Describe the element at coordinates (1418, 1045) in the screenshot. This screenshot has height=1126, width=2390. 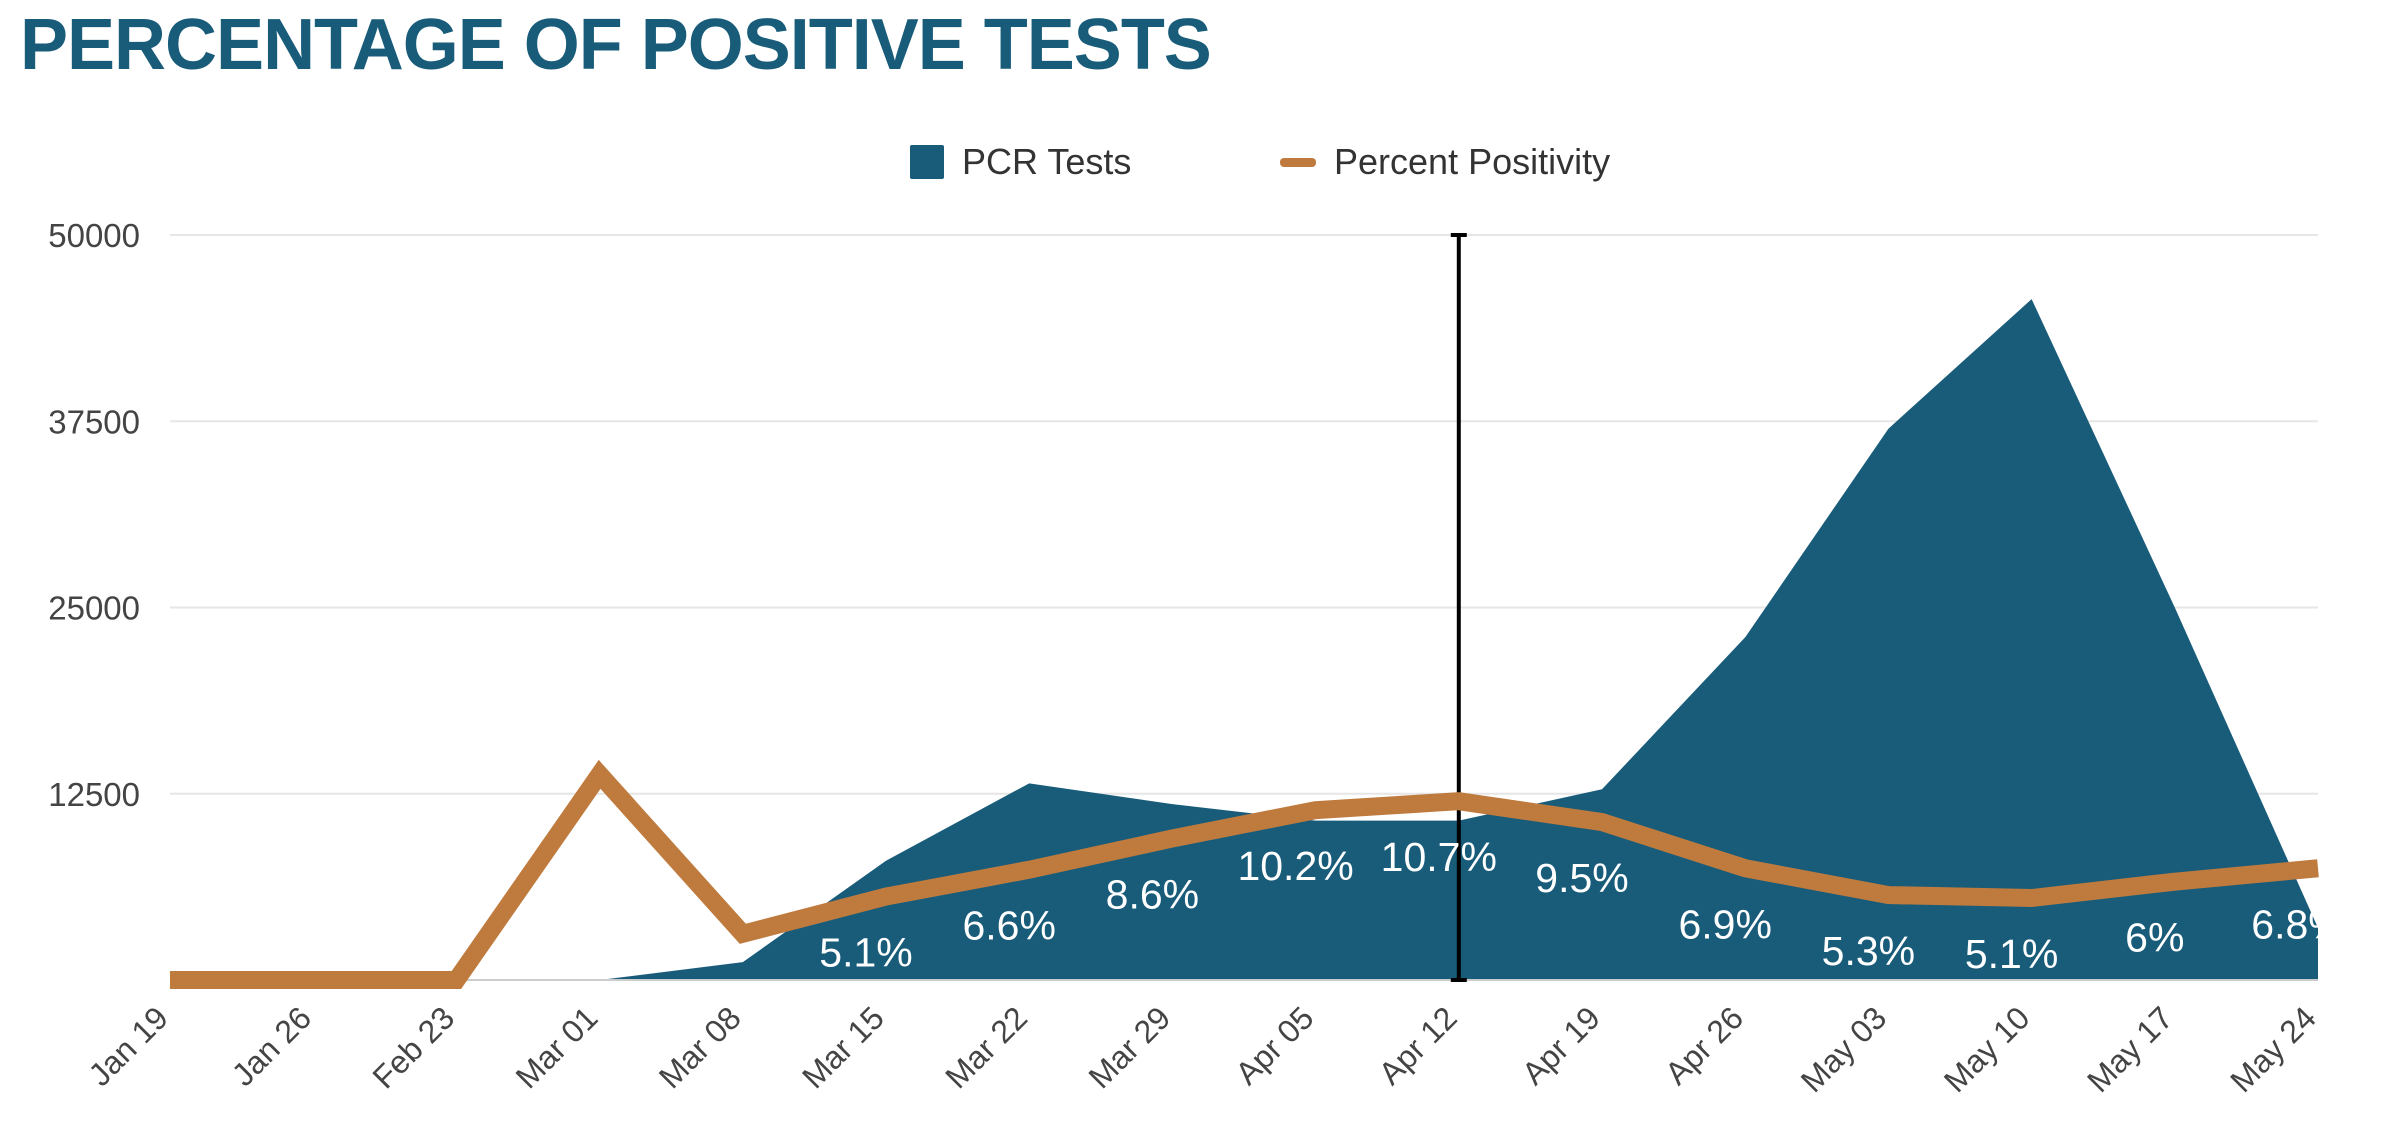
I see `x-tick-label: Apr 12` at that location.